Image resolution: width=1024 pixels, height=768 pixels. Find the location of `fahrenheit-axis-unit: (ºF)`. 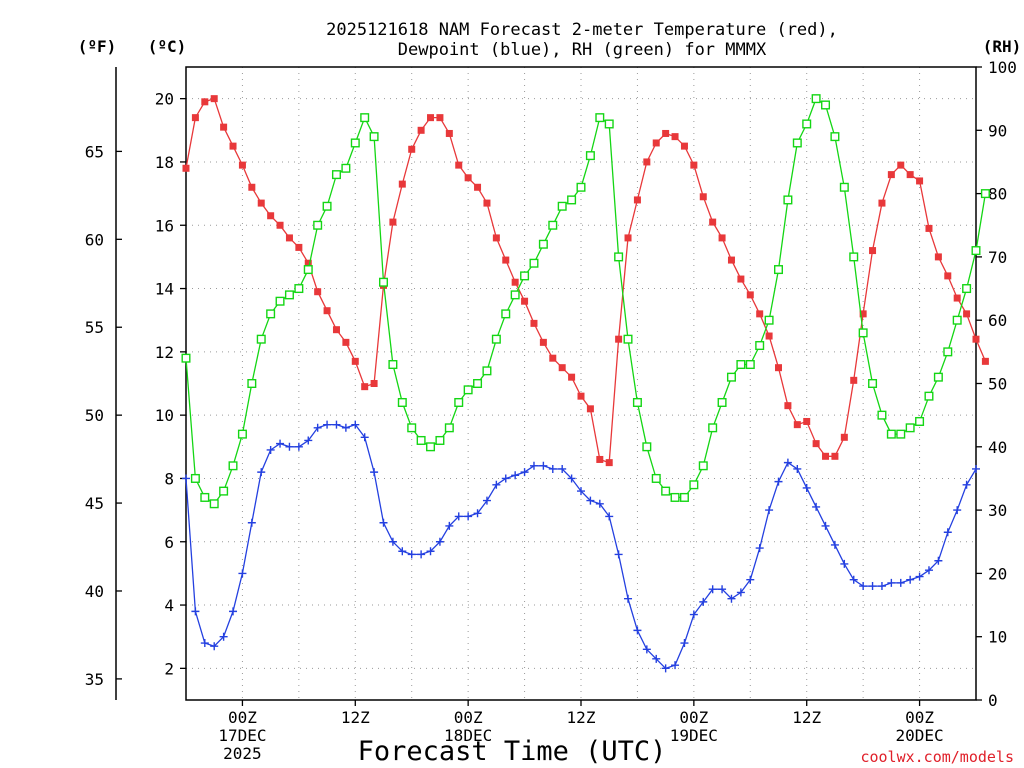

fahrenheit-axis-unit: (ºF) is located at coordinates (97, 46).